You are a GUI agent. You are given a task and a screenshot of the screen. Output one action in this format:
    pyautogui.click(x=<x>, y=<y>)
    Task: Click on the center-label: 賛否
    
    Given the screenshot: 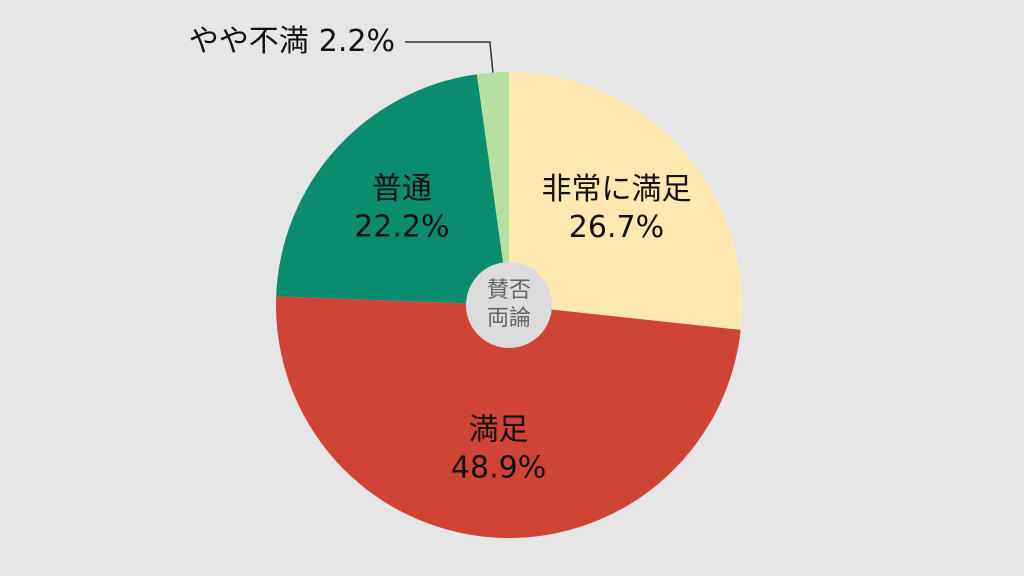 What is the action you would take?
    pyautogui.click(x=509, y=290)
    